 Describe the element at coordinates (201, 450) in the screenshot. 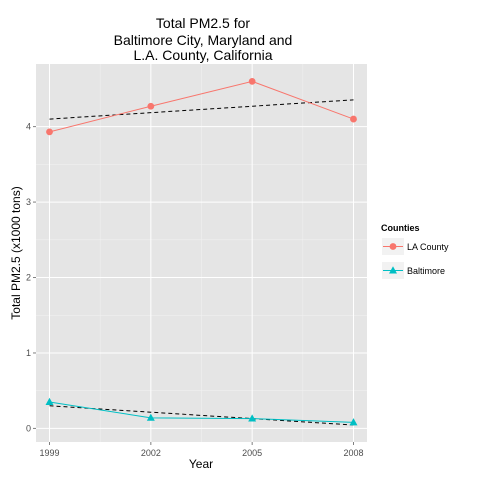

I see `x-axis-ticks: 1999 2002 2005 2008` at that location.